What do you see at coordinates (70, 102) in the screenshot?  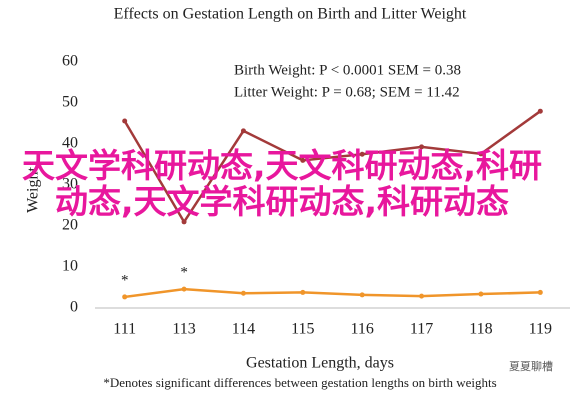 I see `y-tick-label: 50` at bounding box center [70, 102].